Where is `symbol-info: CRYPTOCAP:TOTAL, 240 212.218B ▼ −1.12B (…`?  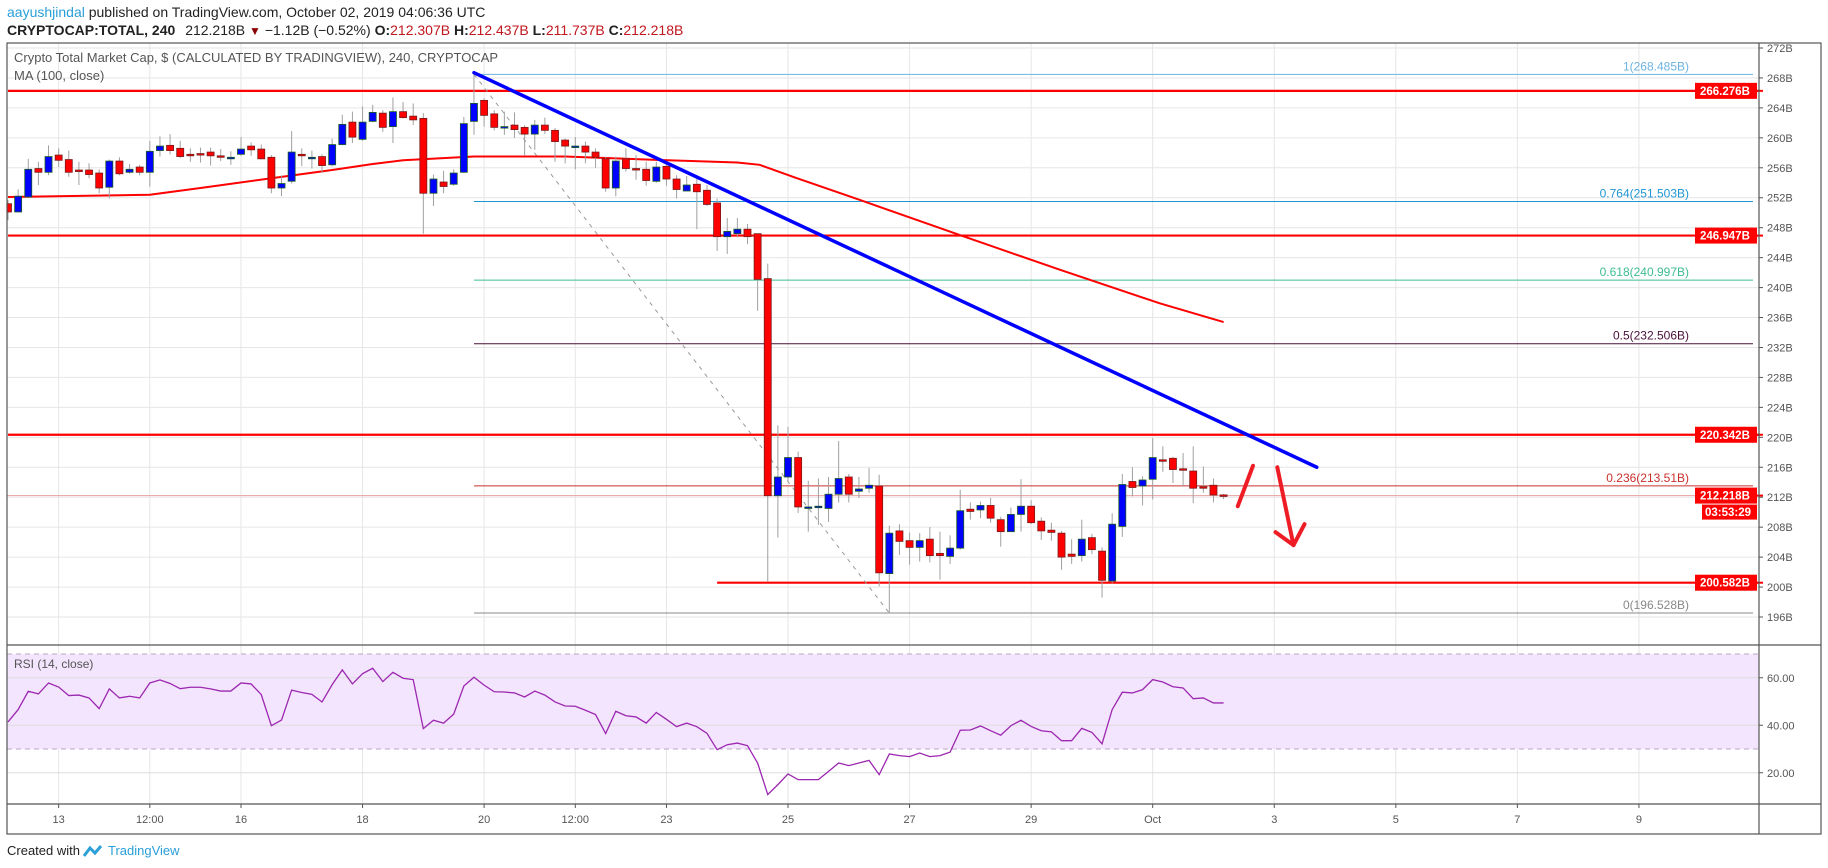 symbol-info: CRYPTOCAP:TOTAL, 240 212.218B ▼ −1.12B (… is located at coordinates (345, 30).